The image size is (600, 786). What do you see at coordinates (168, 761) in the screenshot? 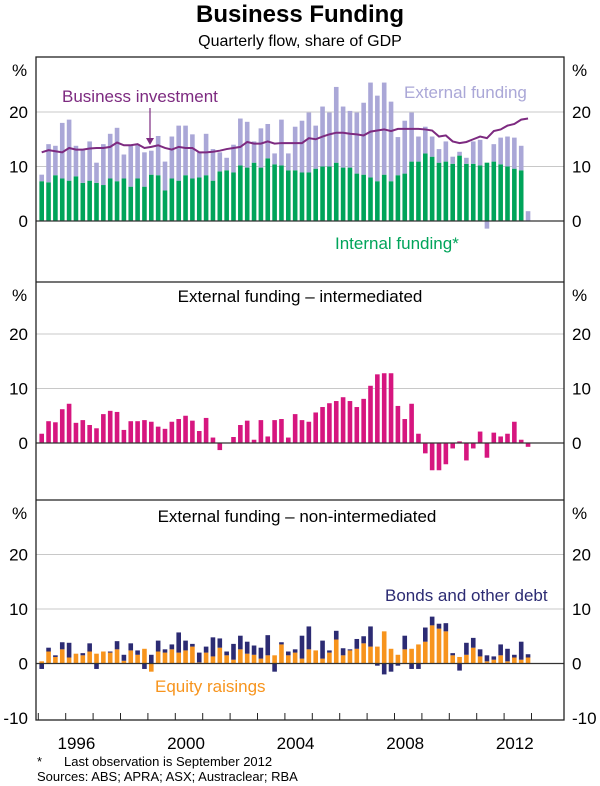
I see `footnote: Last observation is September 2012` at bounding box center [168, 761].